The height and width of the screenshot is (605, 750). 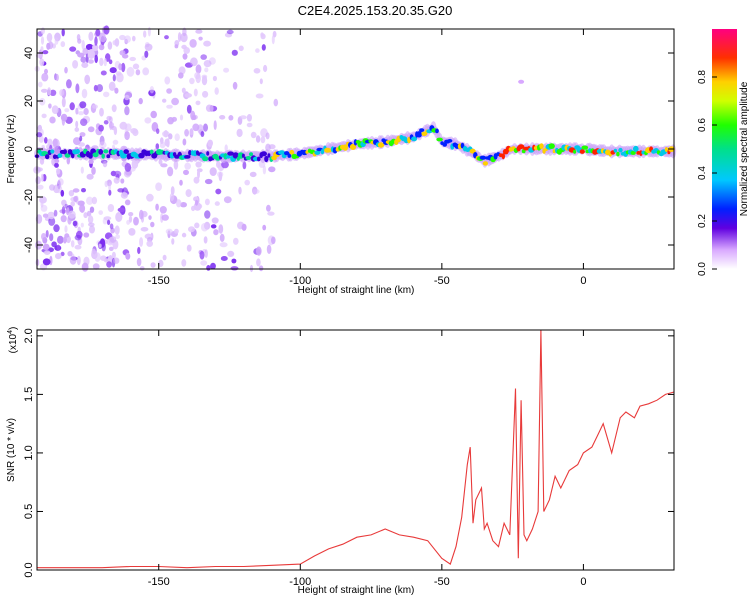 I want to click on colorbar-tick-label: 0.4, so click(x=702, y=173).